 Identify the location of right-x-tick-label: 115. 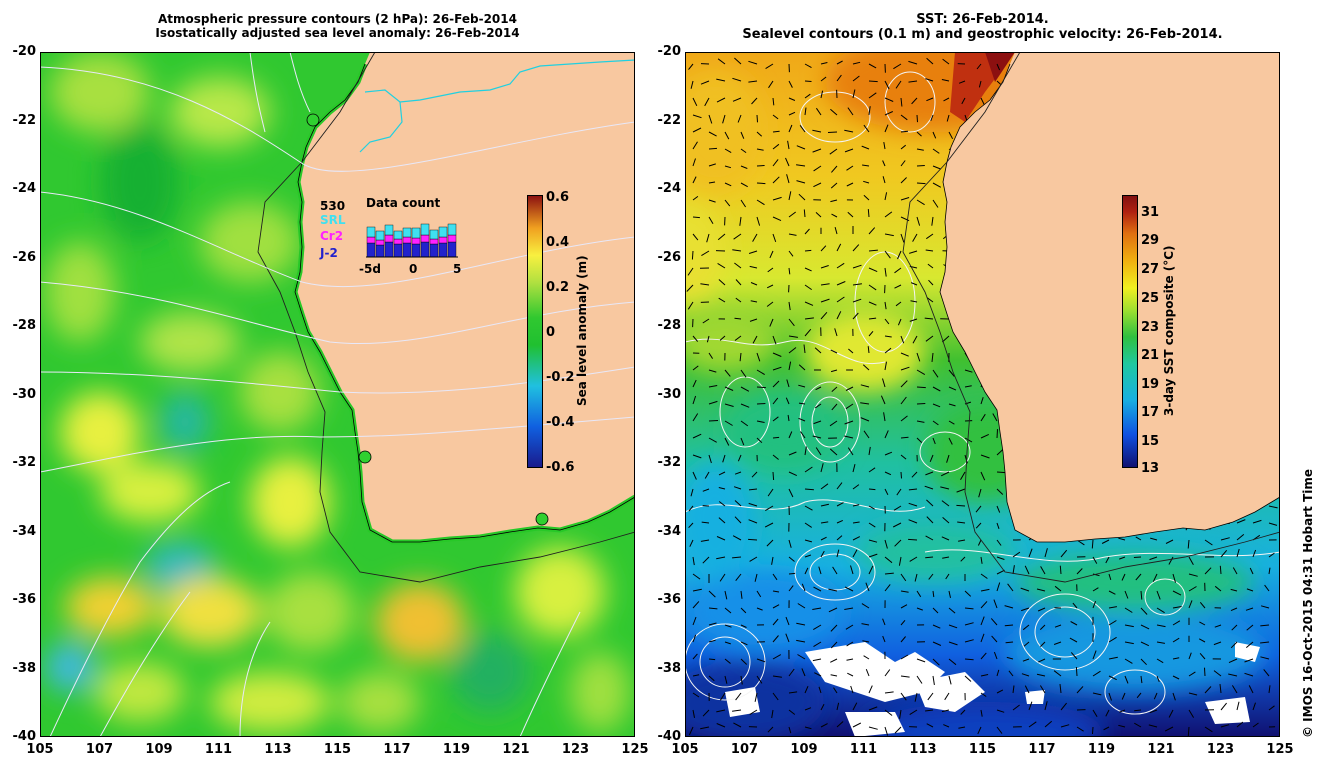
(982, 749).